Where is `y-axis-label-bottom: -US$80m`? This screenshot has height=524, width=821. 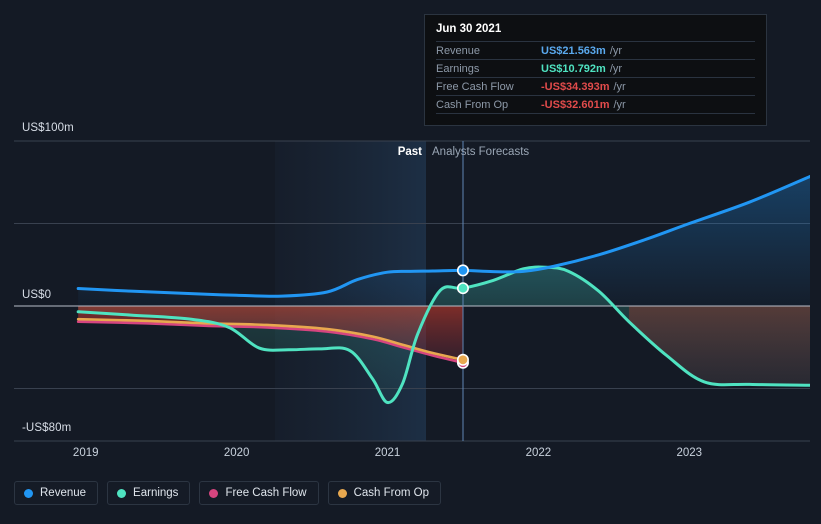
y-axis-label-bottom: -US$80m is located at coordinates (47, 428).